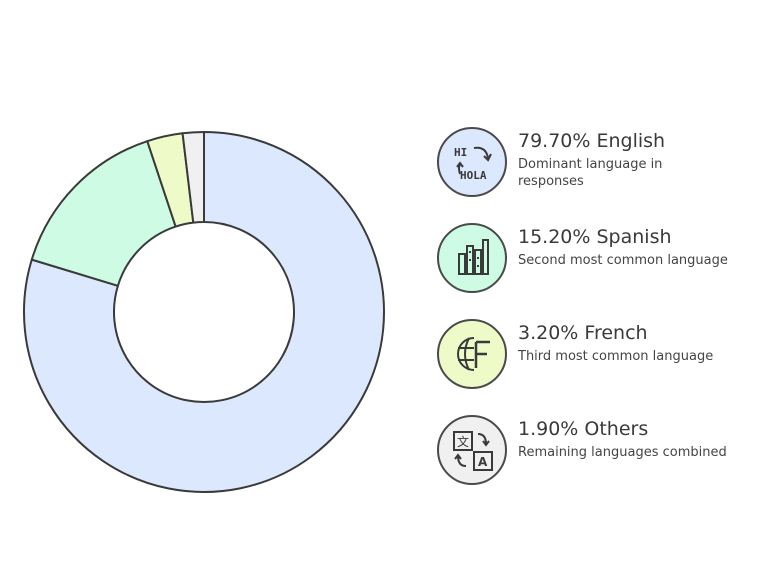 The height and width of the screenshot is (564, 774). Describe the element at coordinates (473, 175) in the screenshot. I see `icon-hola-text: HOLA` at that location.